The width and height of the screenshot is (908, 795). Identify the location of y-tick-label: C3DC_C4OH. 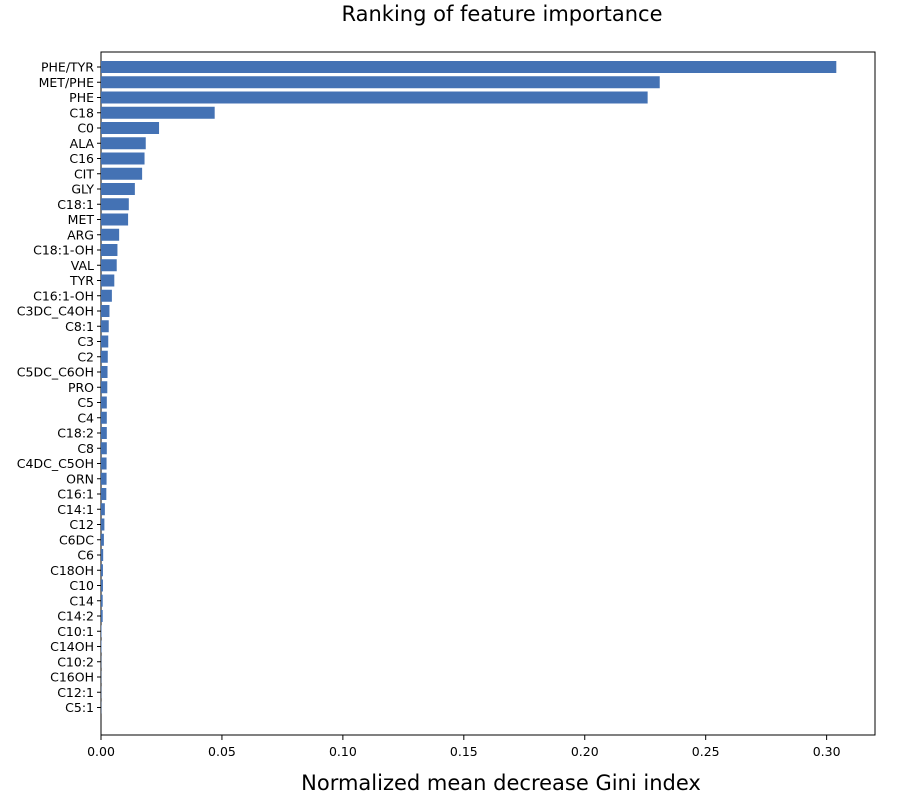
(55, 311).